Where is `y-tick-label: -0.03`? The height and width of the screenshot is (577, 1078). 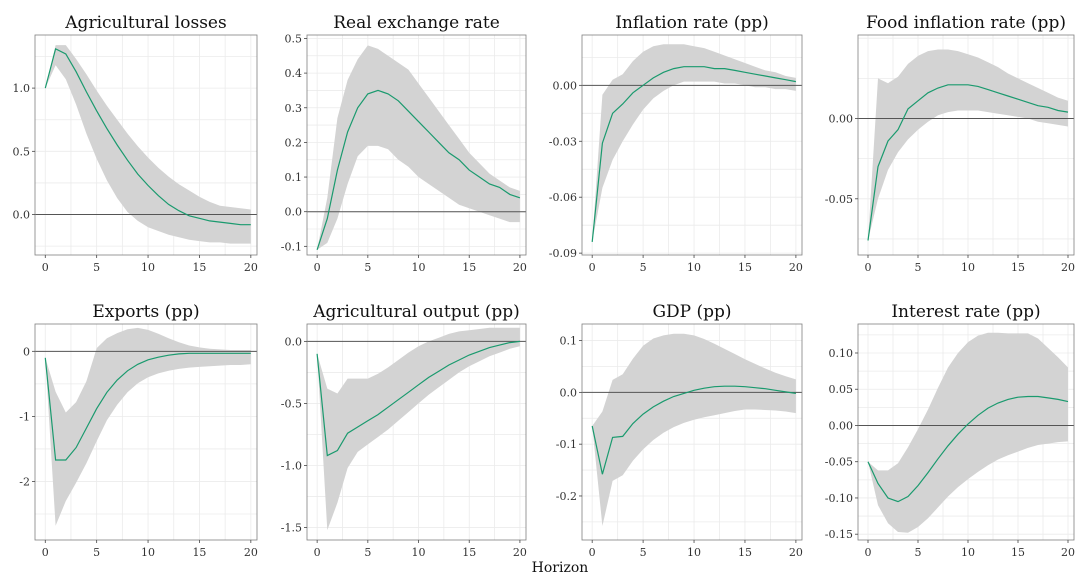
y-tick-label: -0.03 is located at coordinates (563, 141).